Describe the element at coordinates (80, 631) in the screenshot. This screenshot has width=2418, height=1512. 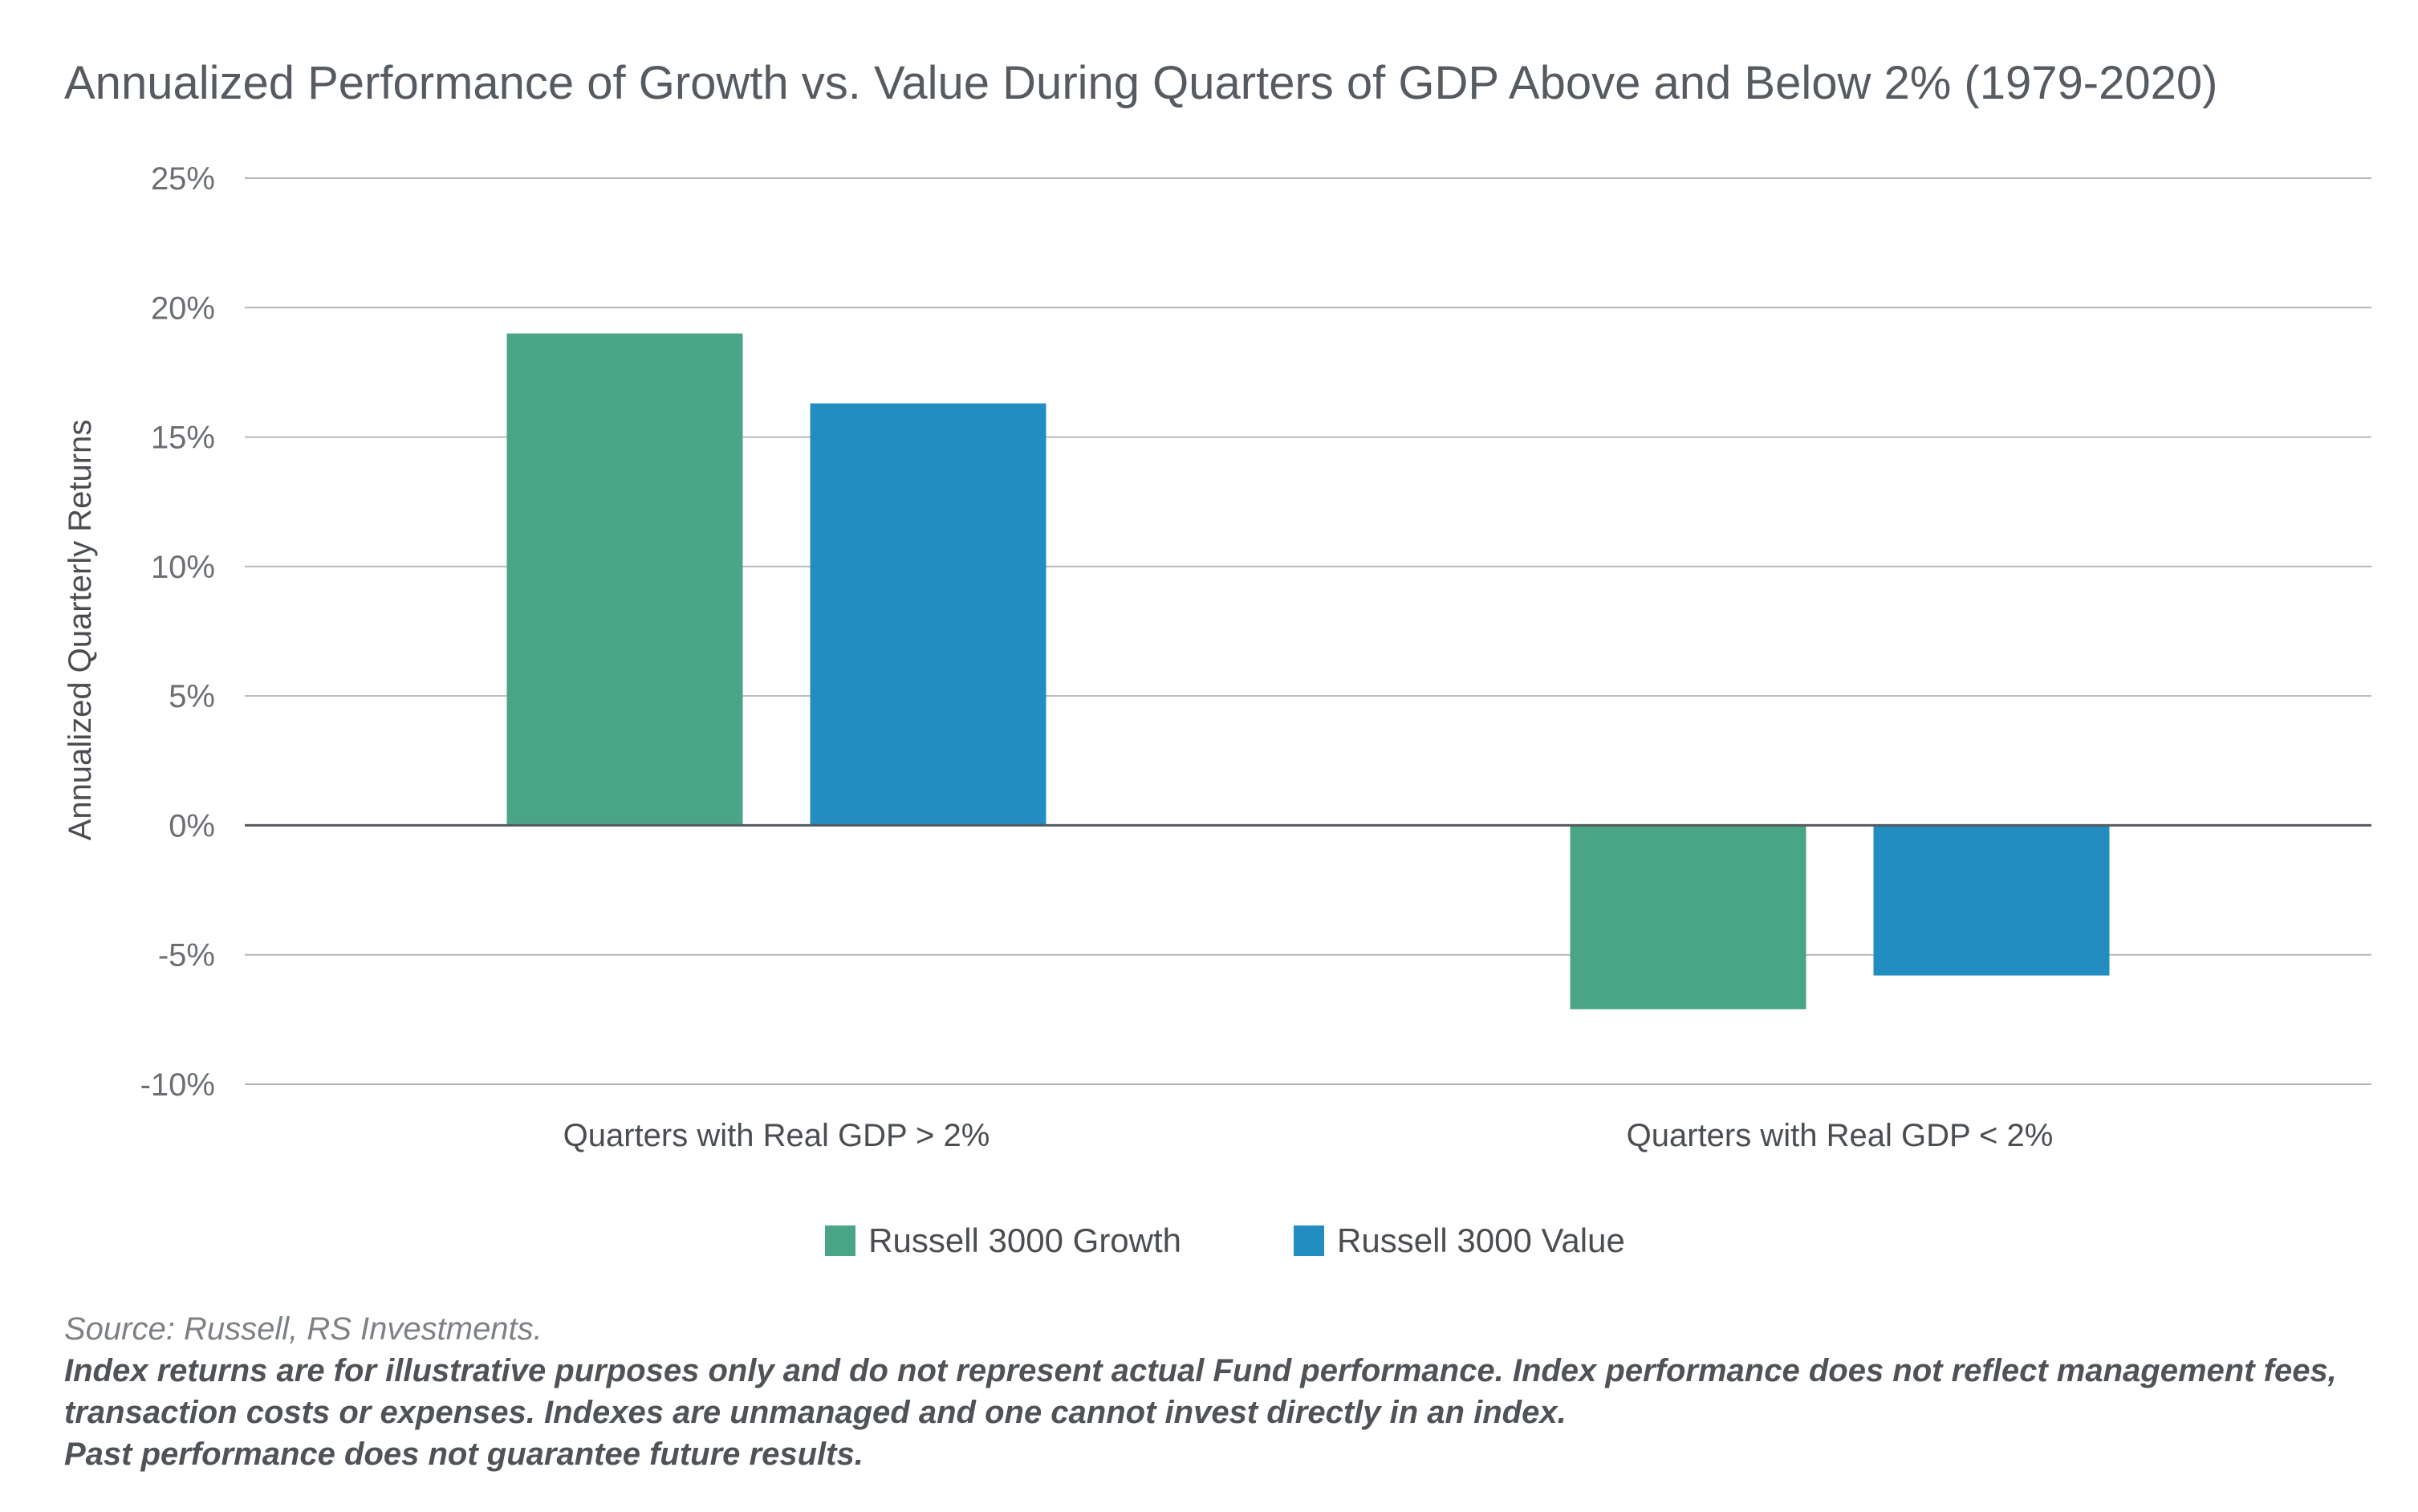
I see `y-axis-title: Annualized Quarterly Returns` at that location.